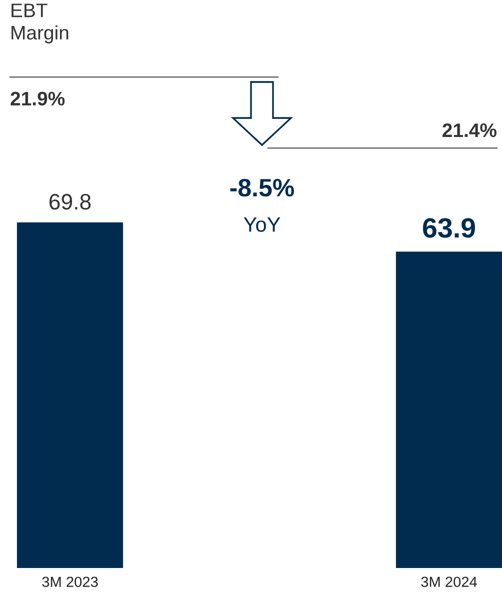 The image size is (502, 597). What do you see at coordinates (262, 187) in the screenshot?
I see `text: -8.5%` at bounding box center [262, 187].